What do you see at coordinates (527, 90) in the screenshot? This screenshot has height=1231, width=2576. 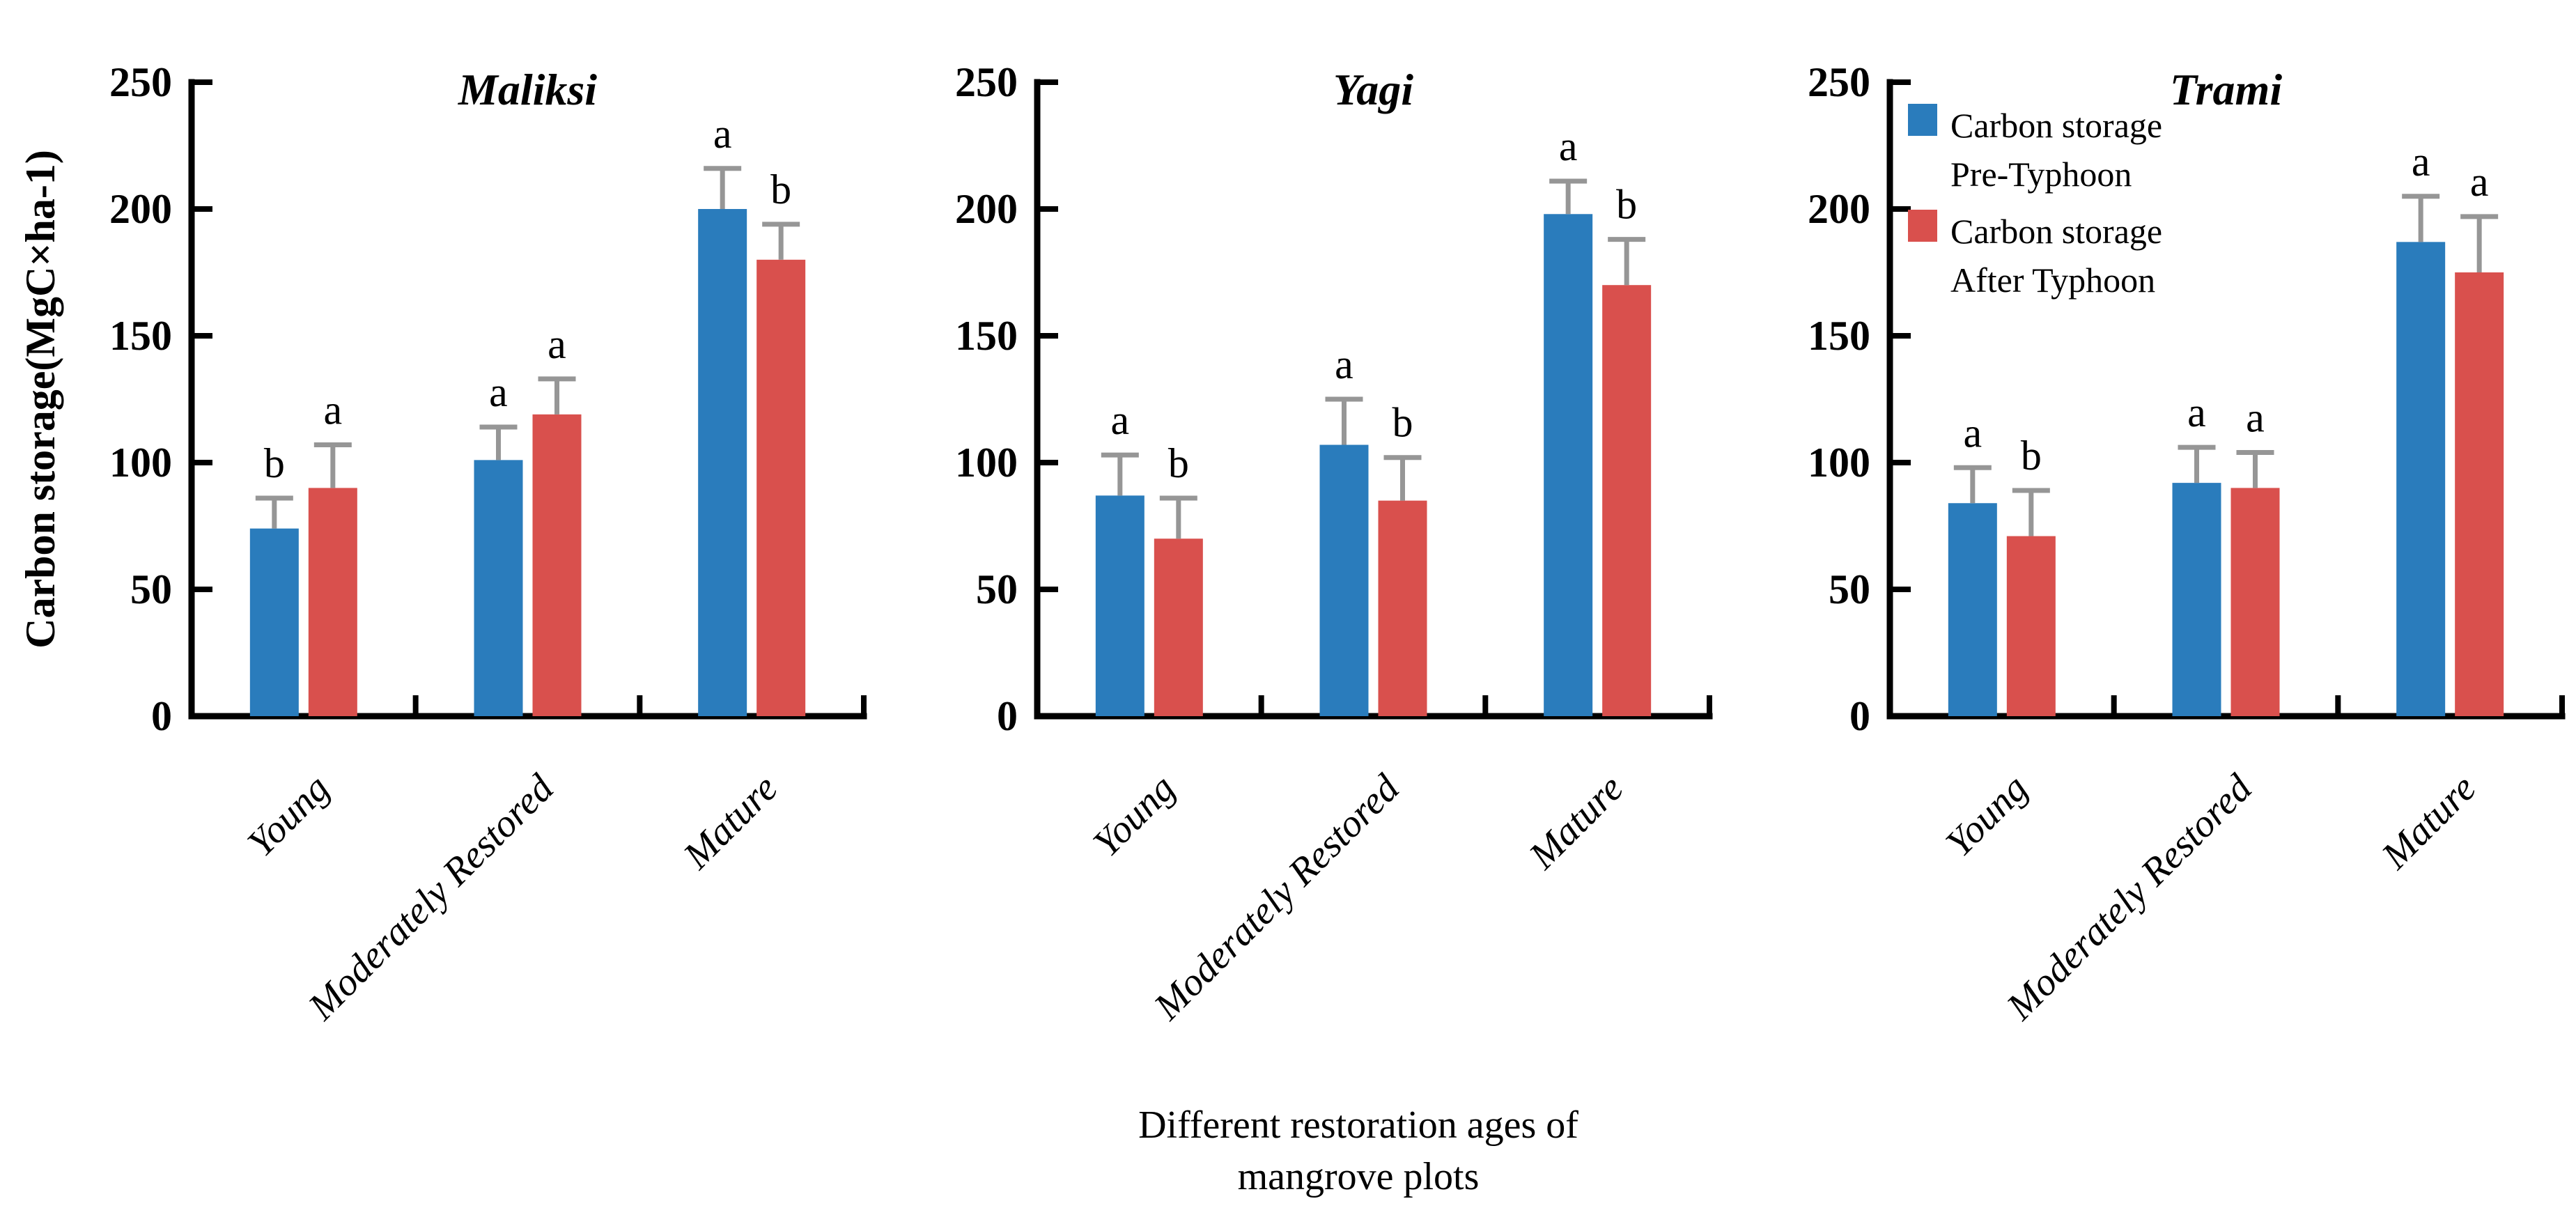 I see `panel-title: Maliksi` at bounding box center [527, 90].